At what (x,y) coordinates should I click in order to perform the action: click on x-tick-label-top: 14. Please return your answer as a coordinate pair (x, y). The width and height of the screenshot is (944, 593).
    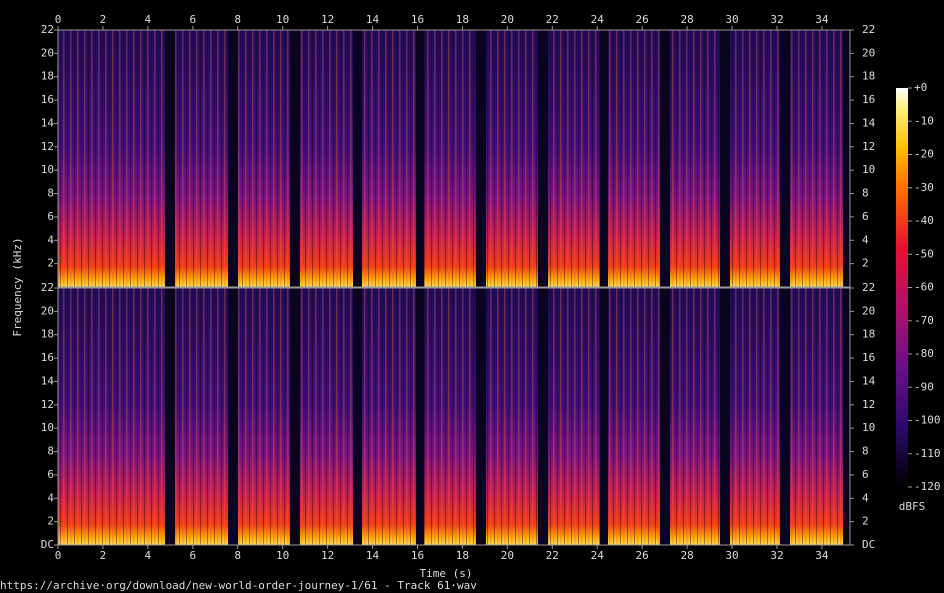
    Looking at the image, I should click on (373, 19).